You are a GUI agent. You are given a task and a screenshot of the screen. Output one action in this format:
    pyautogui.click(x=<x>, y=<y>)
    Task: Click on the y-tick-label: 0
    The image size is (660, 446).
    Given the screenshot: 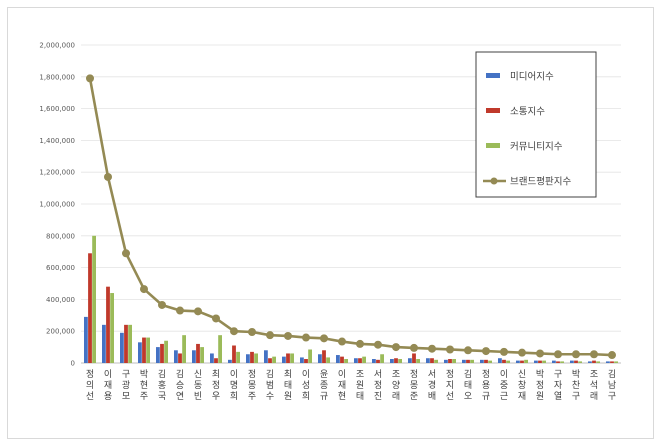 What is the action you would take?
    pyautogui.click(x=73, y=364)
    